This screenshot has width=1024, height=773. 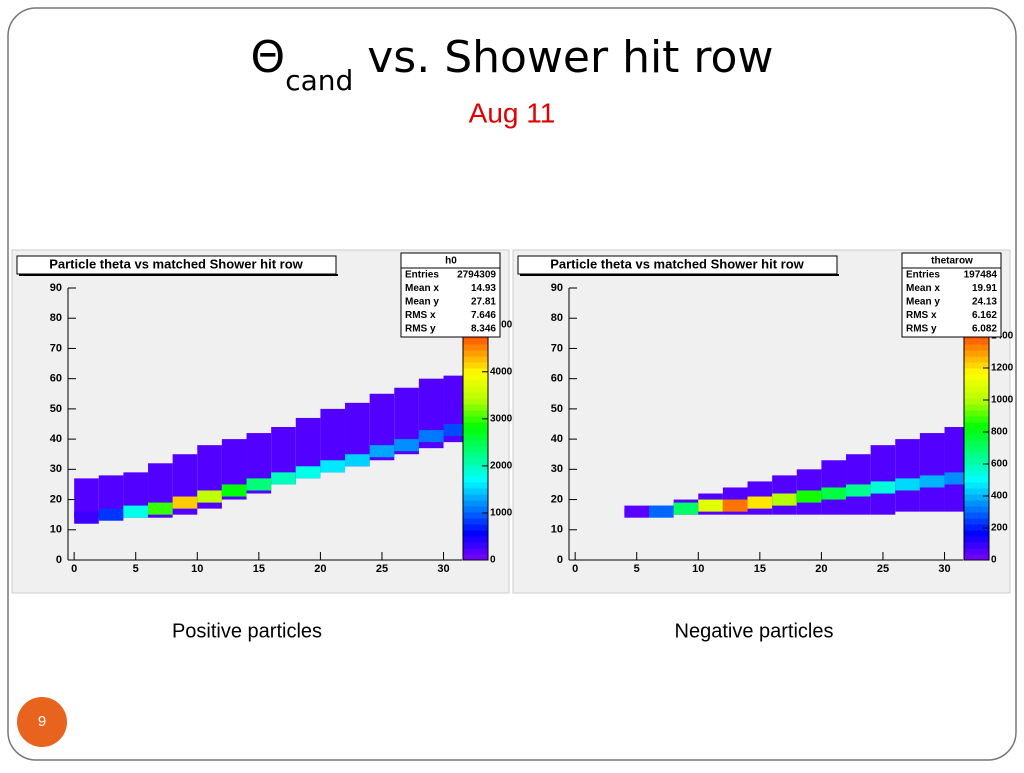 What do you see at coordinates (382, 569) in the screenshot?
I see `x-tick-label: 25` at bounding box center [382, 569].